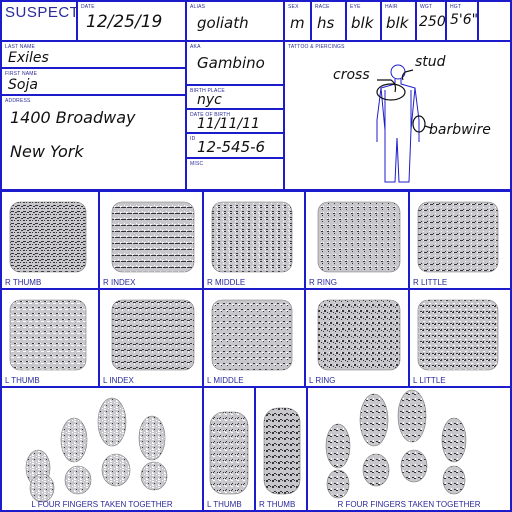  I want to click on r-index-print, so click(153, 237).